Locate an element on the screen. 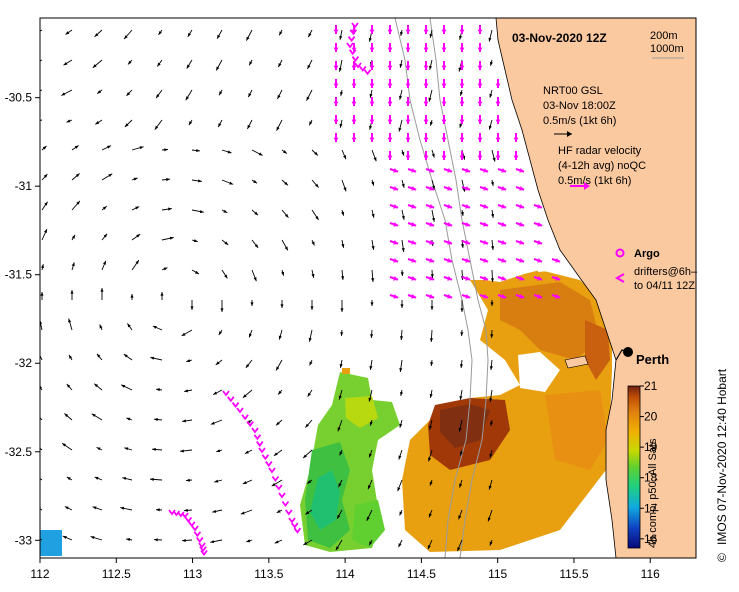  drifters-label-1: drifters@6h– is located at coordinates (666, 272).